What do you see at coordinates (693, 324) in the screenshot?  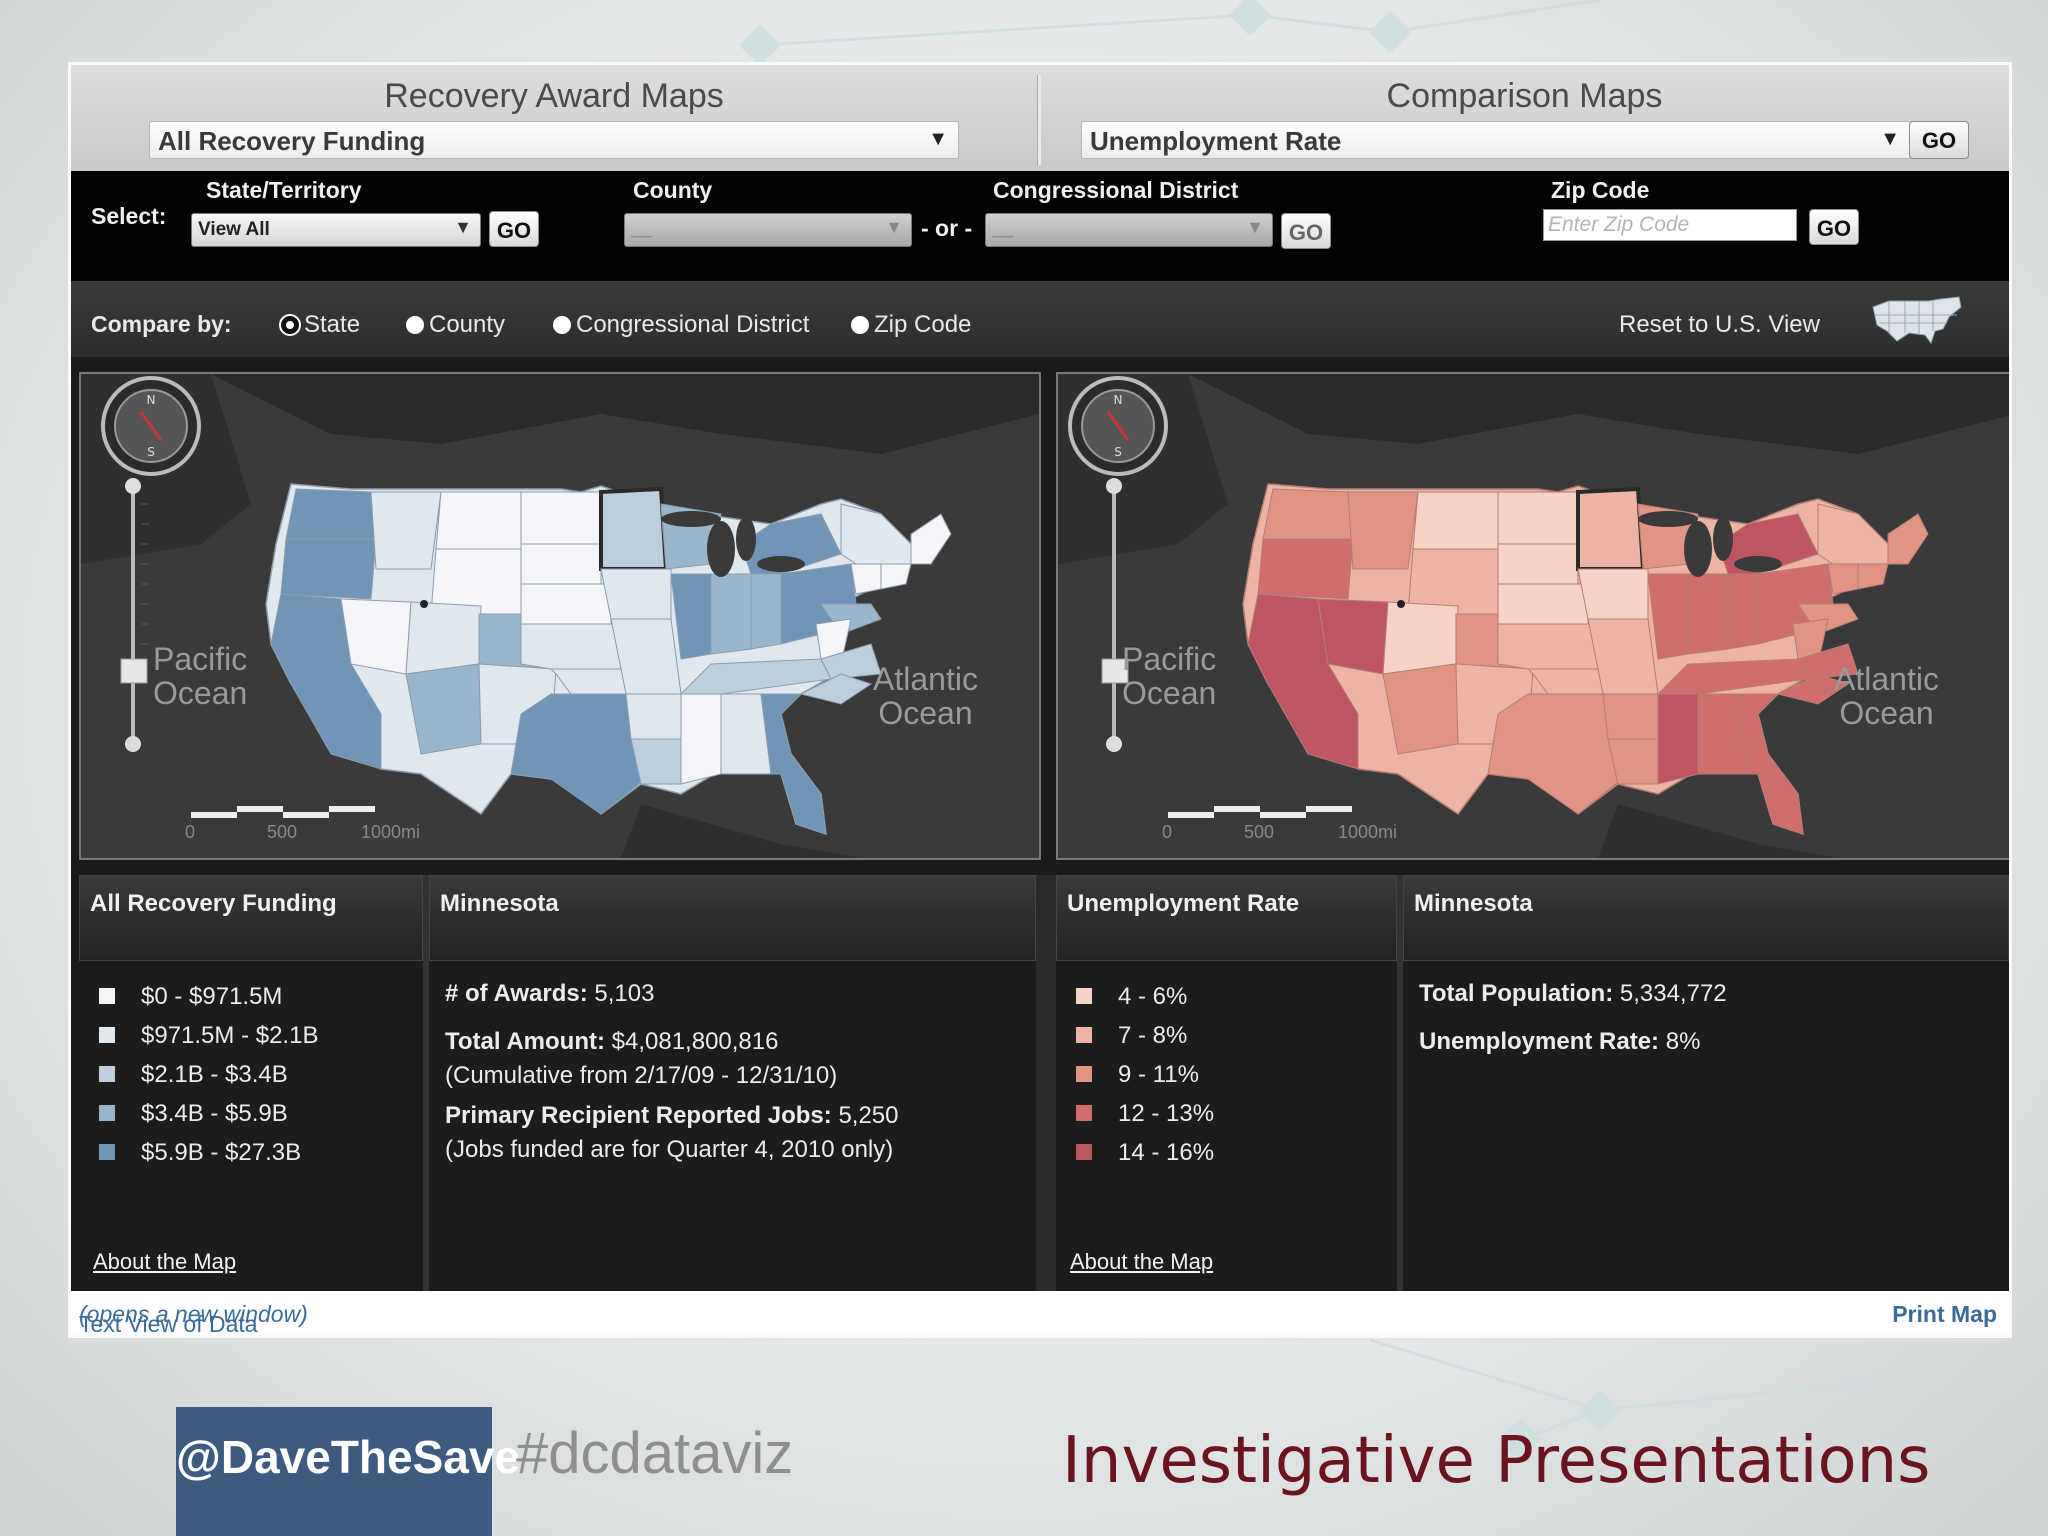 I see `compare-district-label: Congressional District` at bounding box center [693, 324].